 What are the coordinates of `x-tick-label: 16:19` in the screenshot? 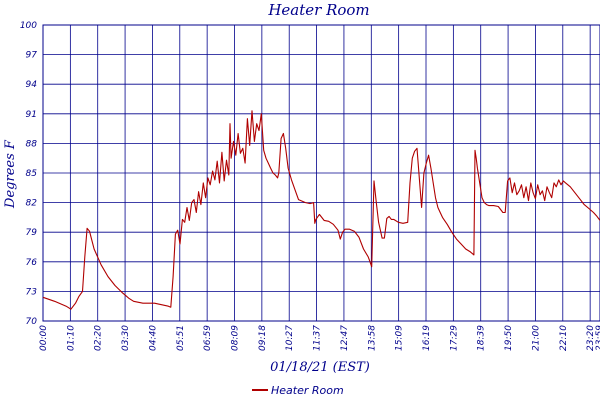 It's located at (427, 338).